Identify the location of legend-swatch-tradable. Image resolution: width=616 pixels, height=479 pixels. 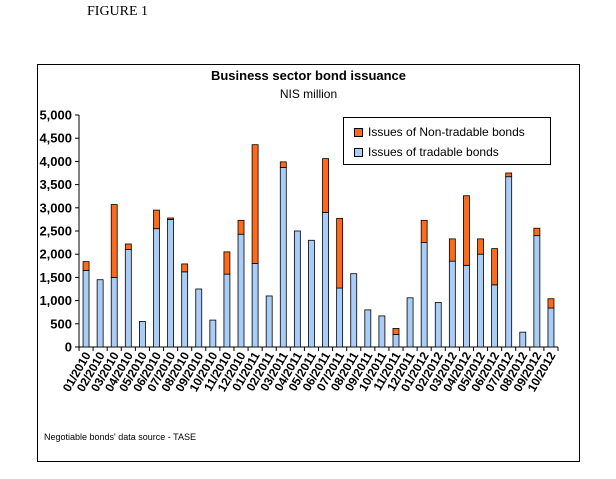
(358, 152).